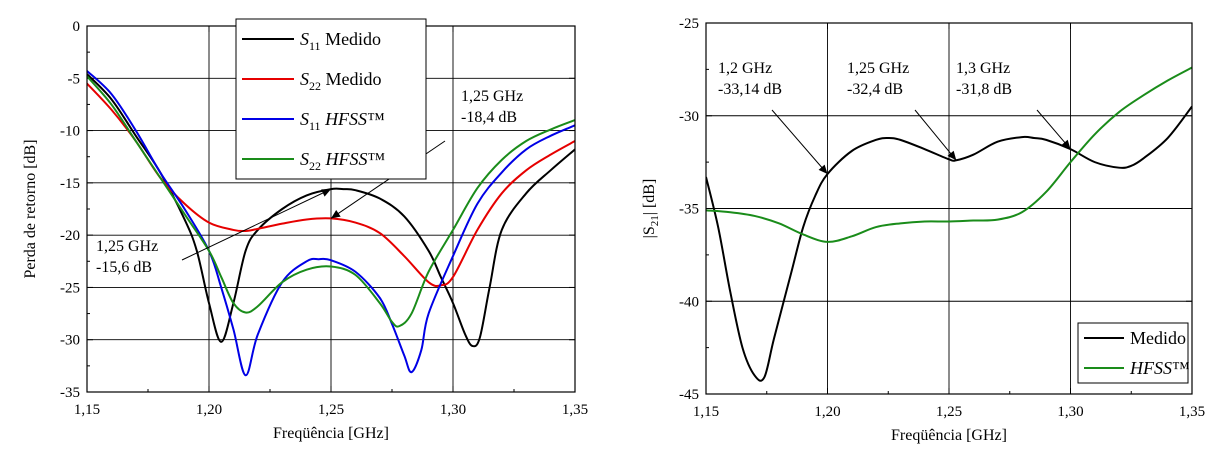  I want to click on legend-label-0: Medido, so click(1158, 338).